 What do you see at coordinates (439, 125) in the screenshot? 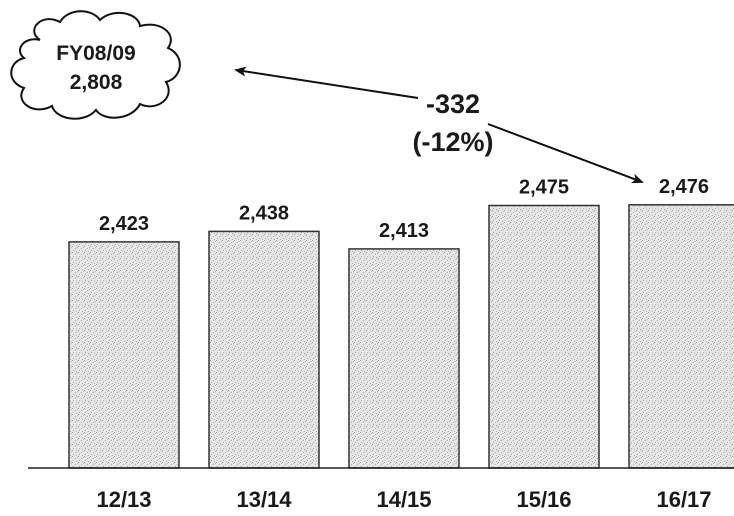
I see `change-annotation: -332 (-12%)` at bounding box center [439, 125].